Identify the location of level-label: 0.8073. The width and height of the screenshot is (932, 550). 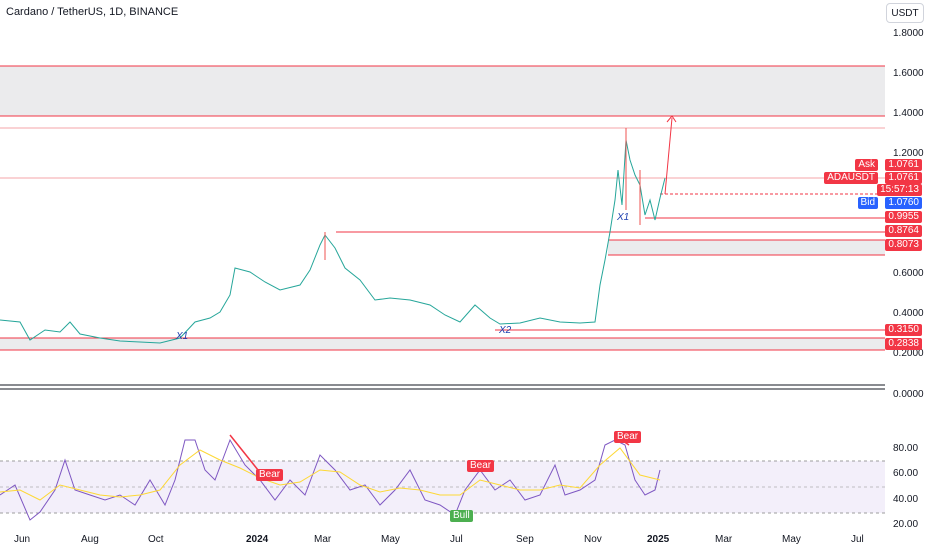
(903, 245).